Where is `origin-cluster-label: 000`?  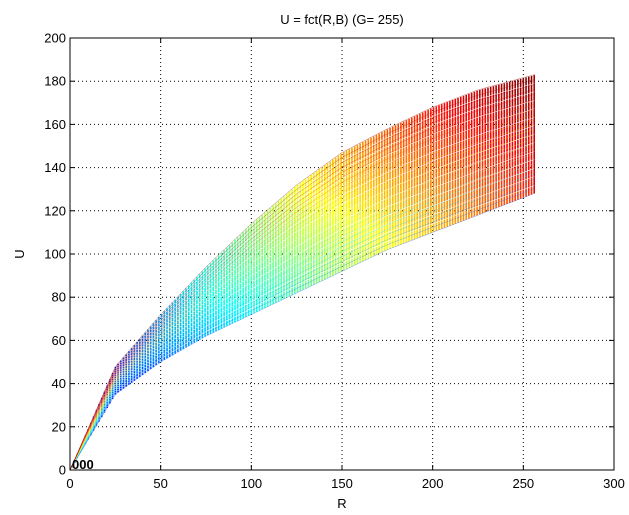
origin-cluster-label: 000 is located at coordinates (83, 464).